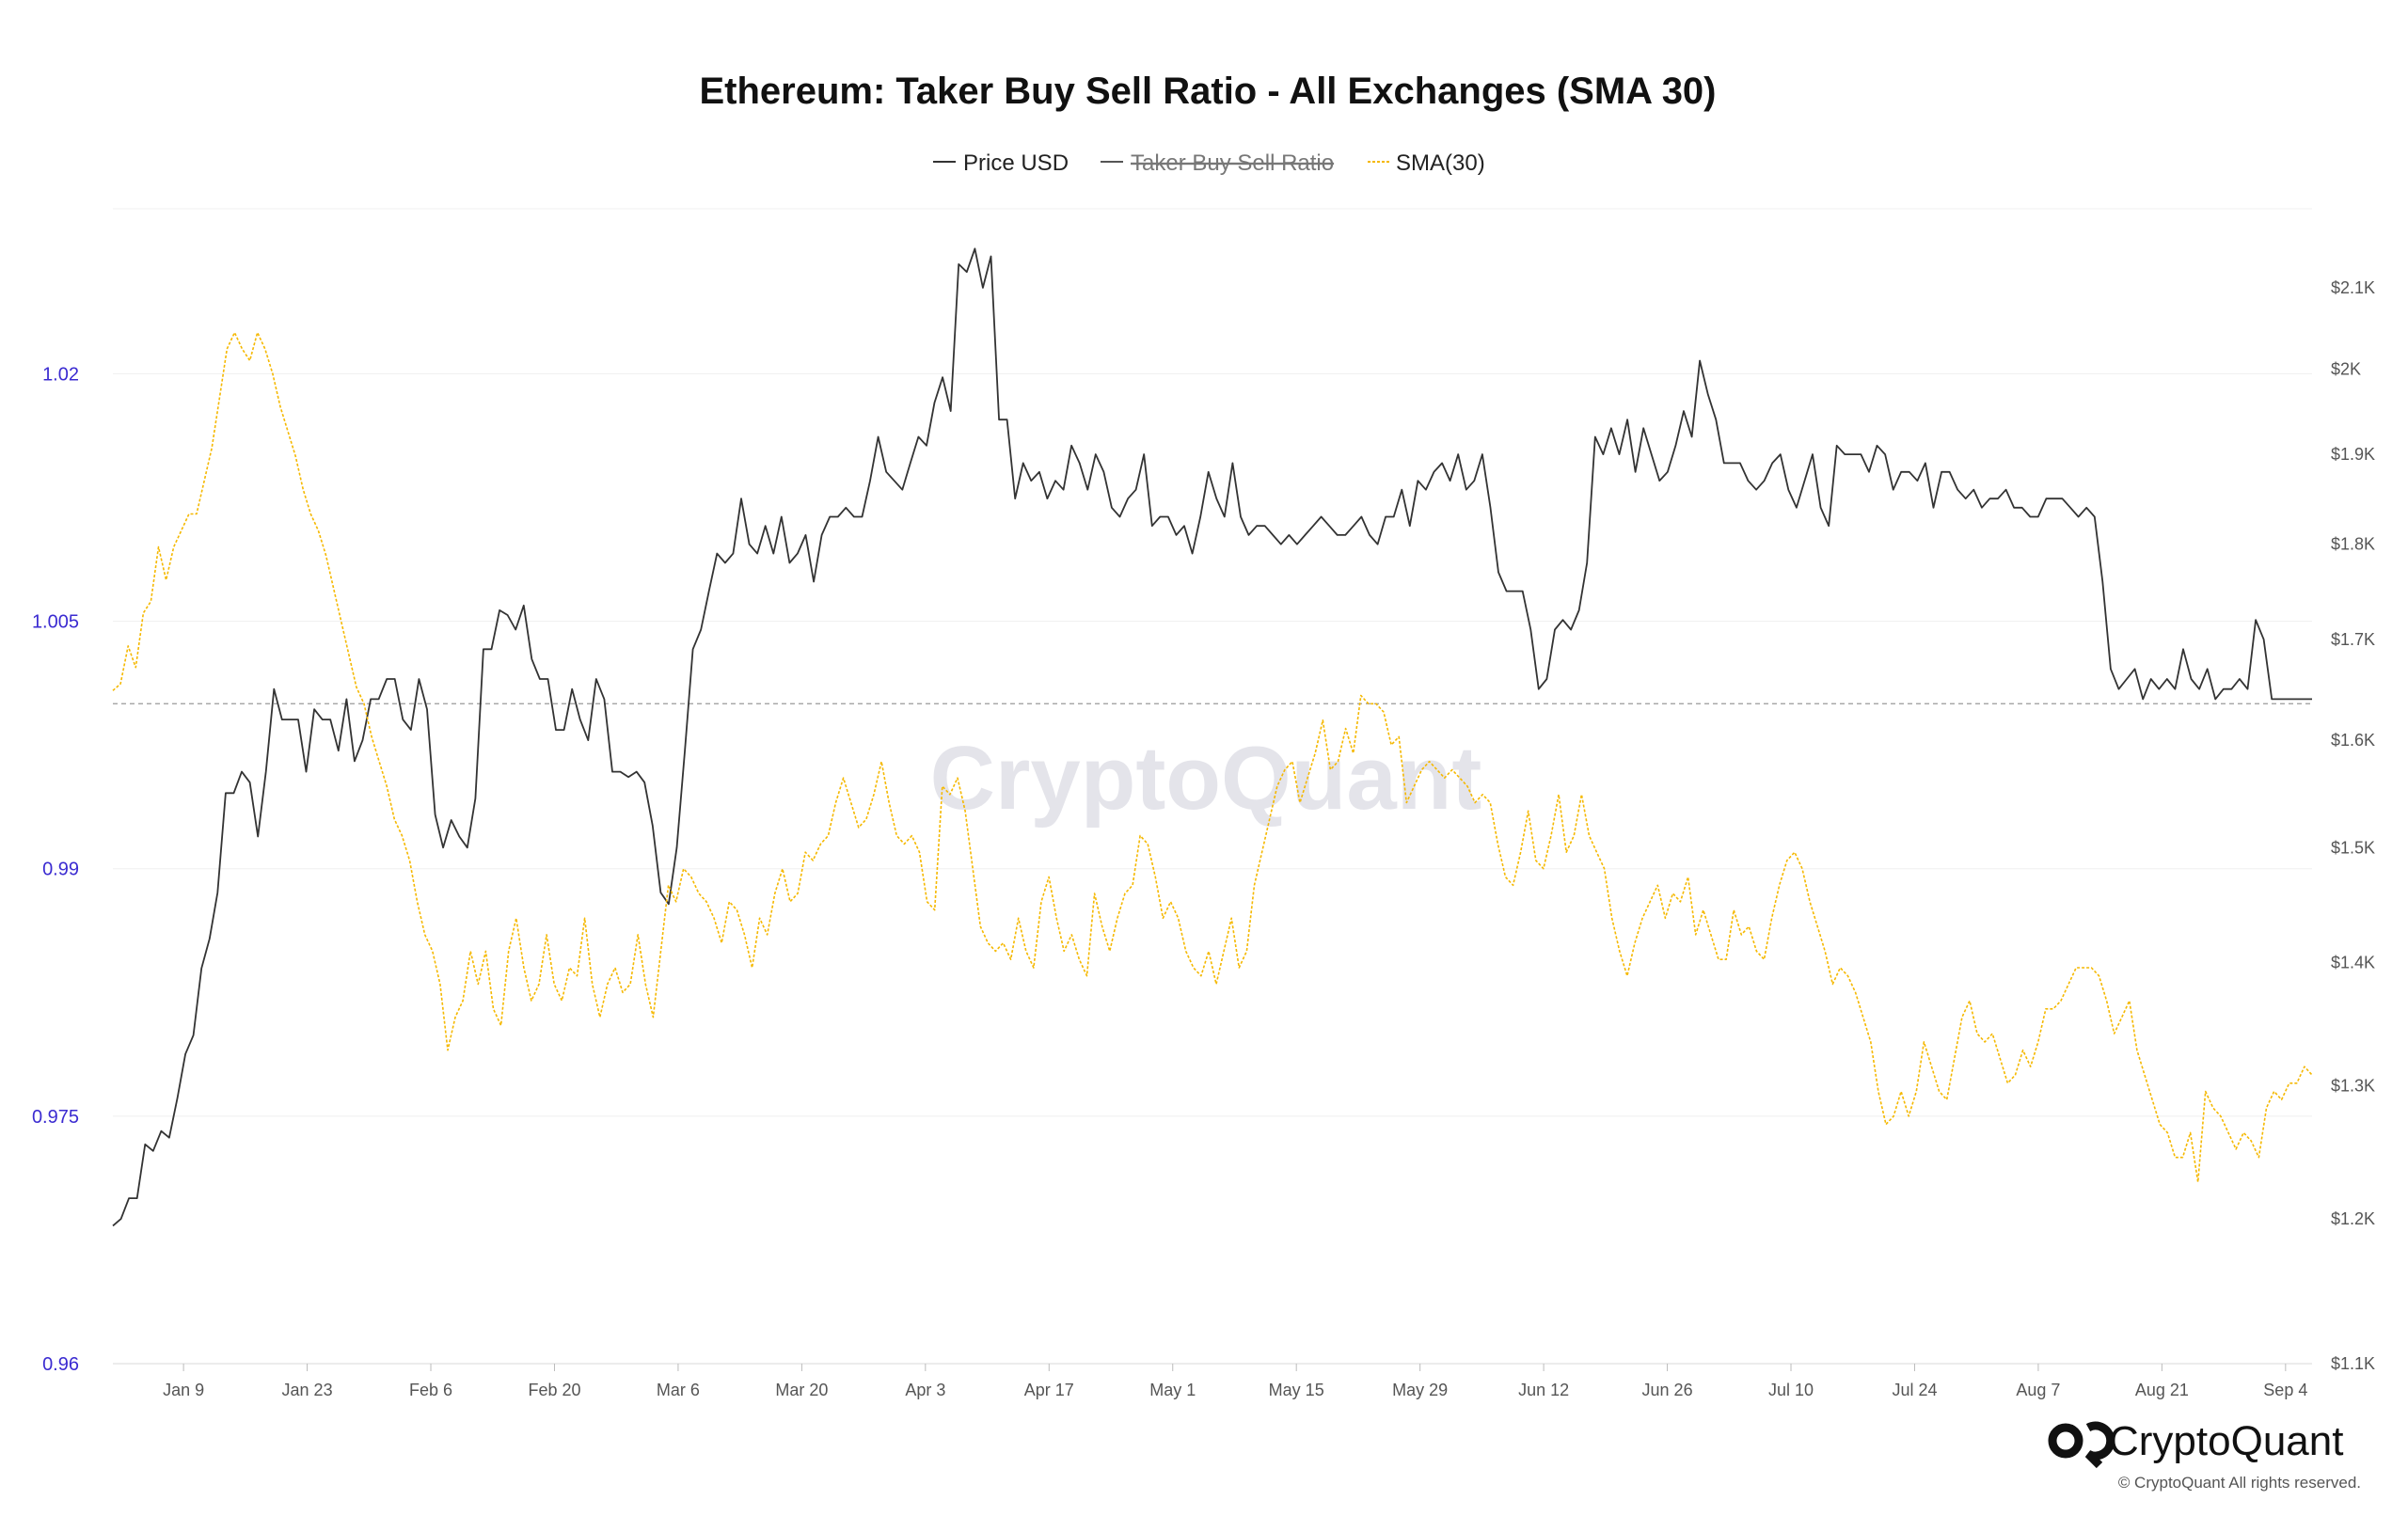  I want to click on legend-item-taker-ratio: Taker Buy Sell Ratio, so click(1218, 163).